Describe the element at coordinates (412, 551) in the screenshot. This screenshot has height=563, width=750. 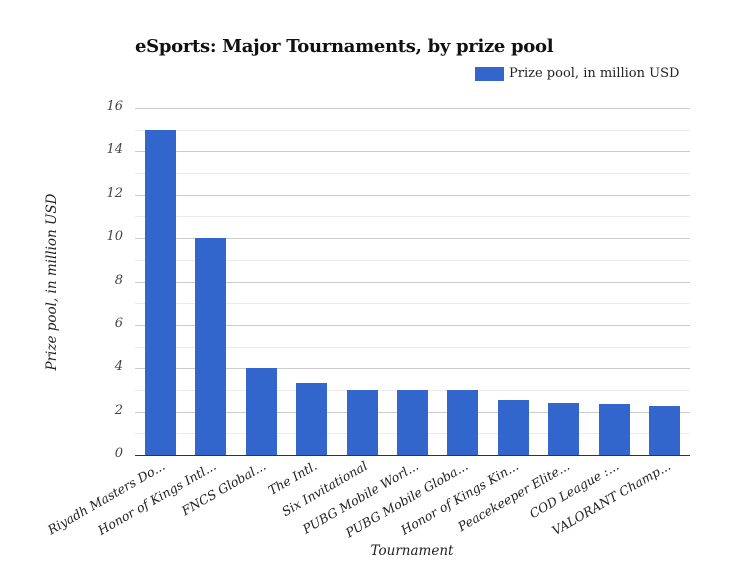
I see `x-axis-title: Tournament` at that location.